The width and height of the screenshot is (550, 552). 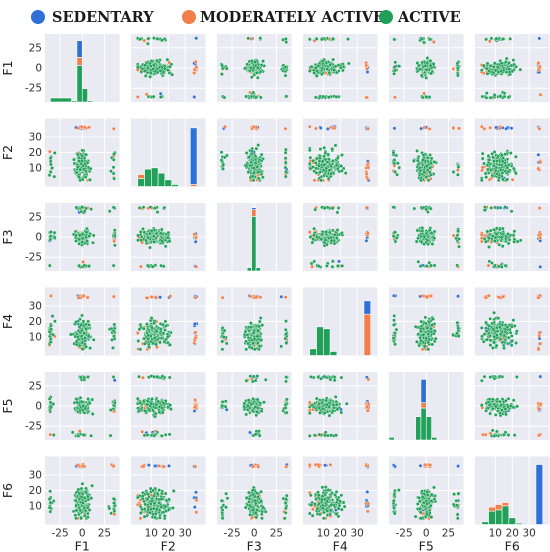 What do you see at coordinates (292, 17) in the screenshot?
I see `legend-label-moderately-active: MODERATELY ACTIVE` at bounding box center [292, 17].